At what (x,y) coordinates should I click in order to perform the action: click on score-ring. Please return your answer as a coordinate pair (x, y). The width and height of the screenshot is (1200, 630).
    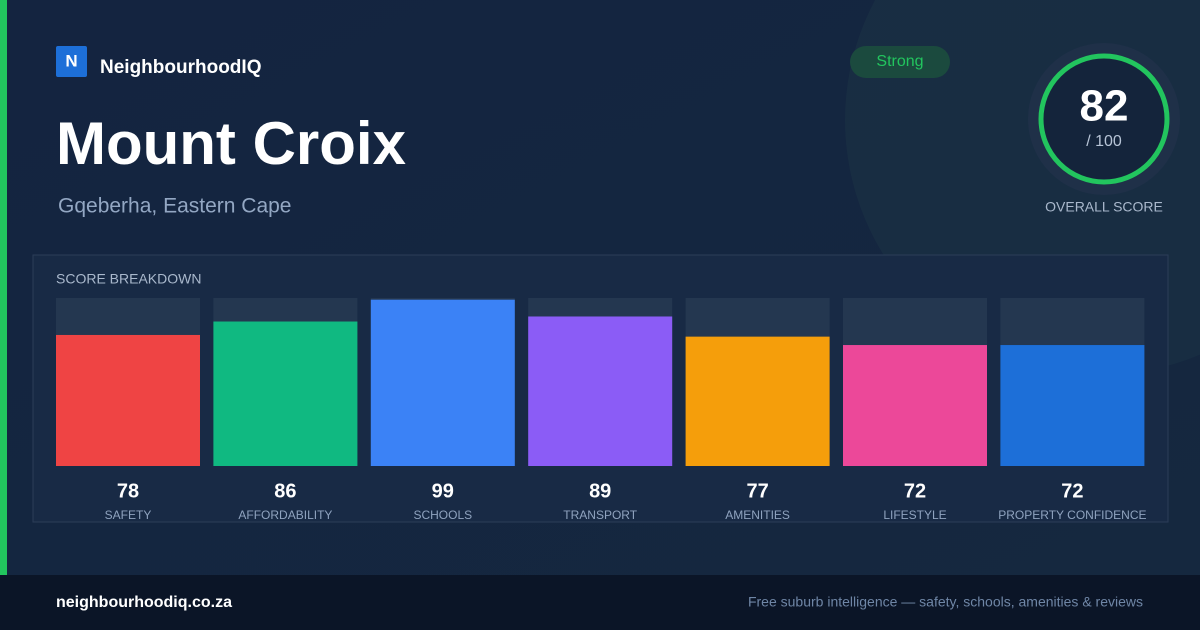
    Looking at the image, I should click on (1104, 119).